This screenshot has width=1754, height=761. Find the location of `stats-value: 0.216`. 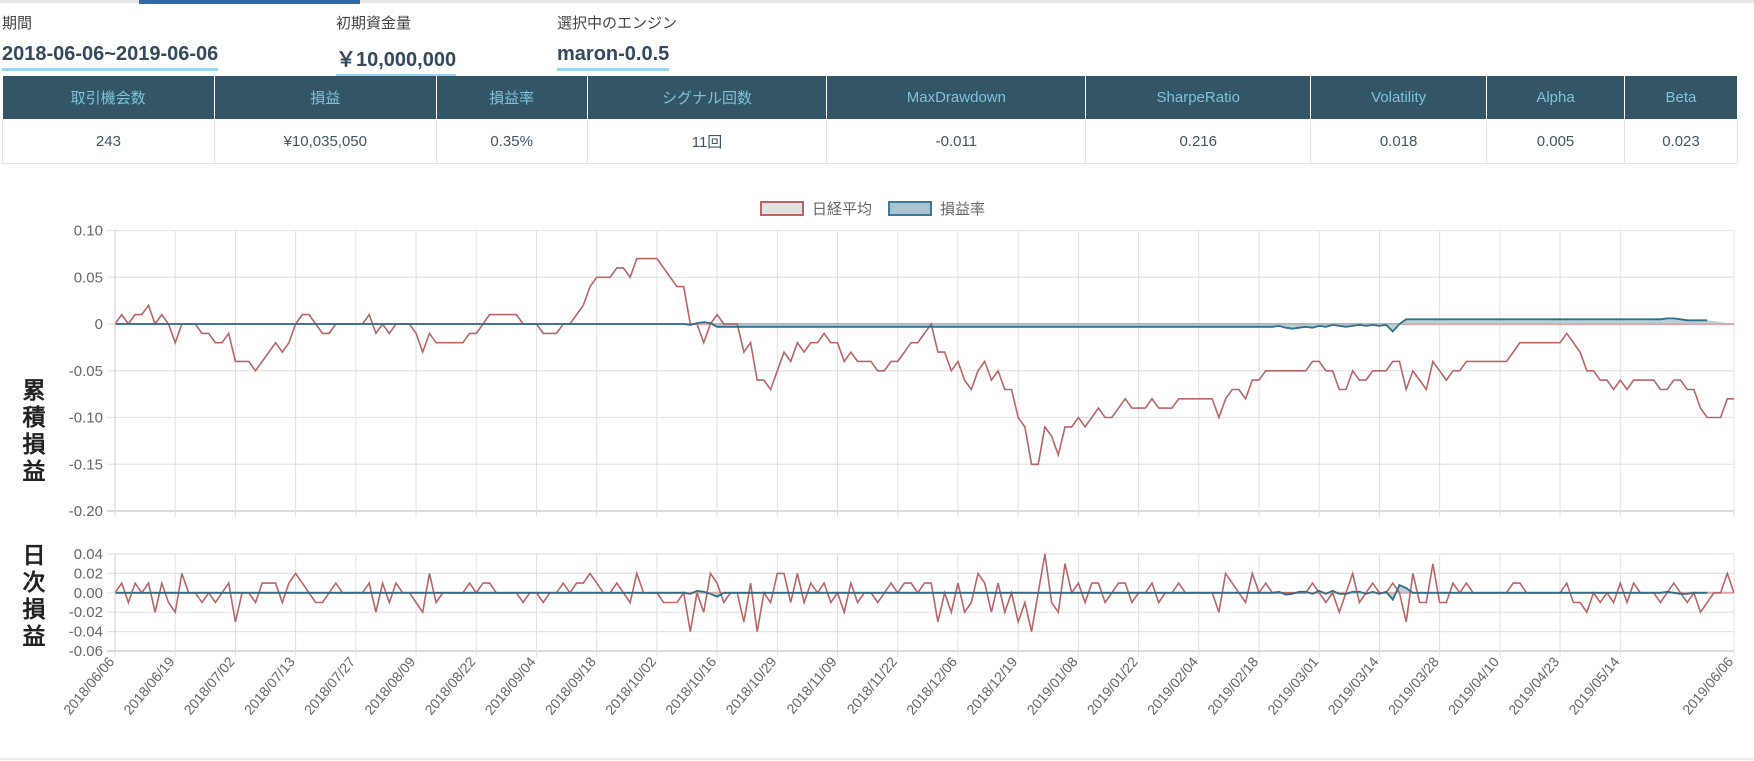

stats-value: 0.216 is located at coordinates (1198, 141).